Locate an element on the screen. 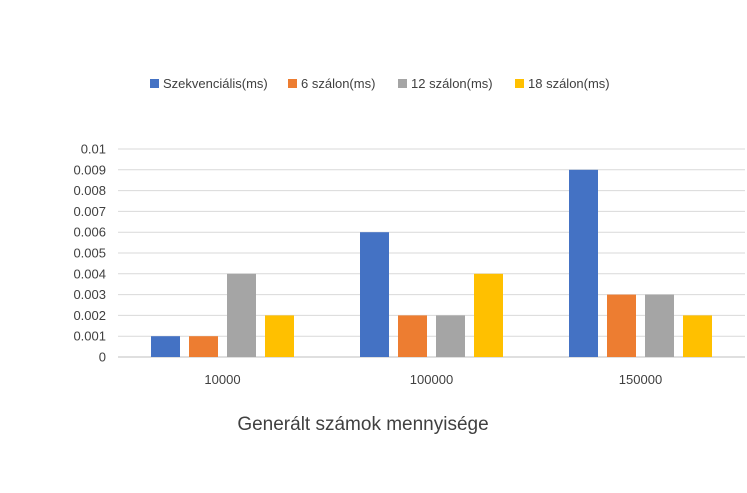 The width and height of the screenshot is (747, 493). x-tick-label: 100000 is located at coordinates (431, 379).